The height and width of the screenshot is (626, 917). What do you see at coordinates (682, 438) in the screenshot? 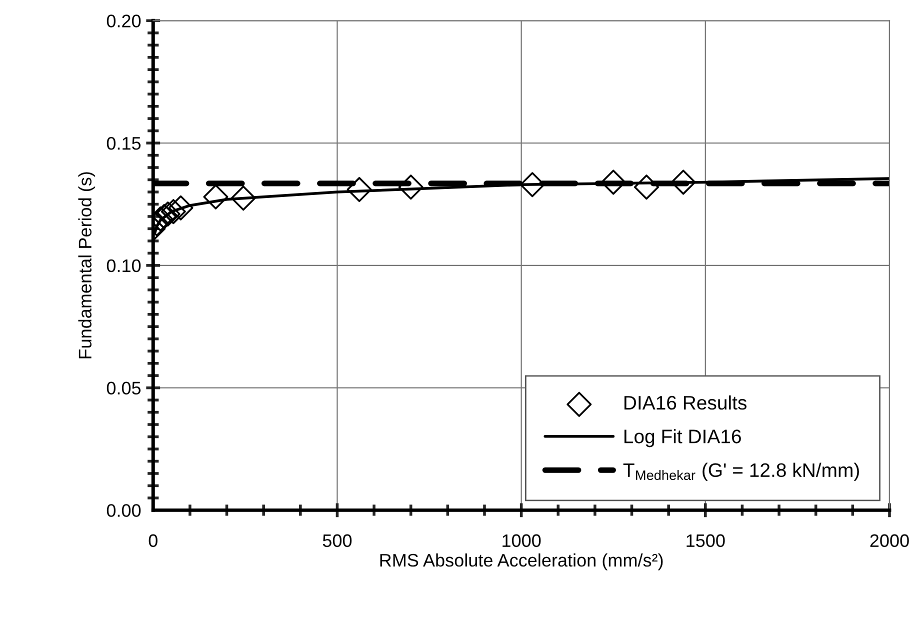
I see `legend-label: Log Fit DIA16` at bounding box center [682, 438].